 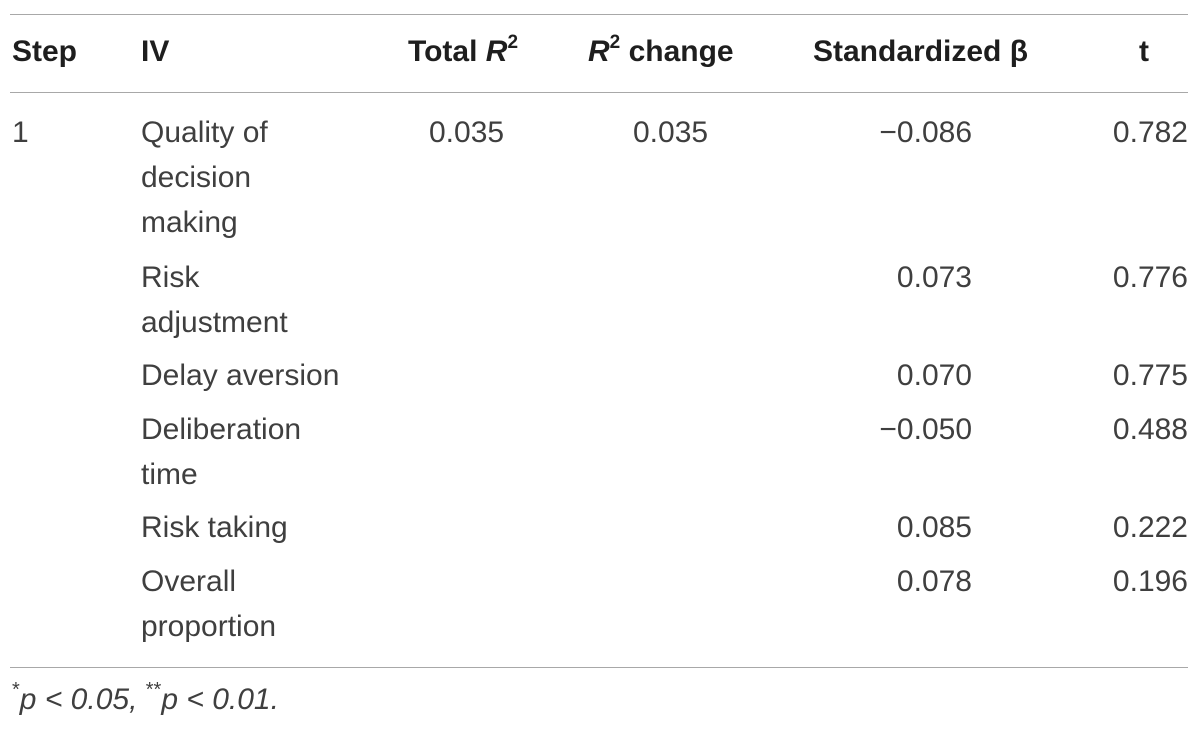 What do you see at coordinates (155, 51) in the screenshot?
I see `header-iv: IV` at bounding box center [155, 51].